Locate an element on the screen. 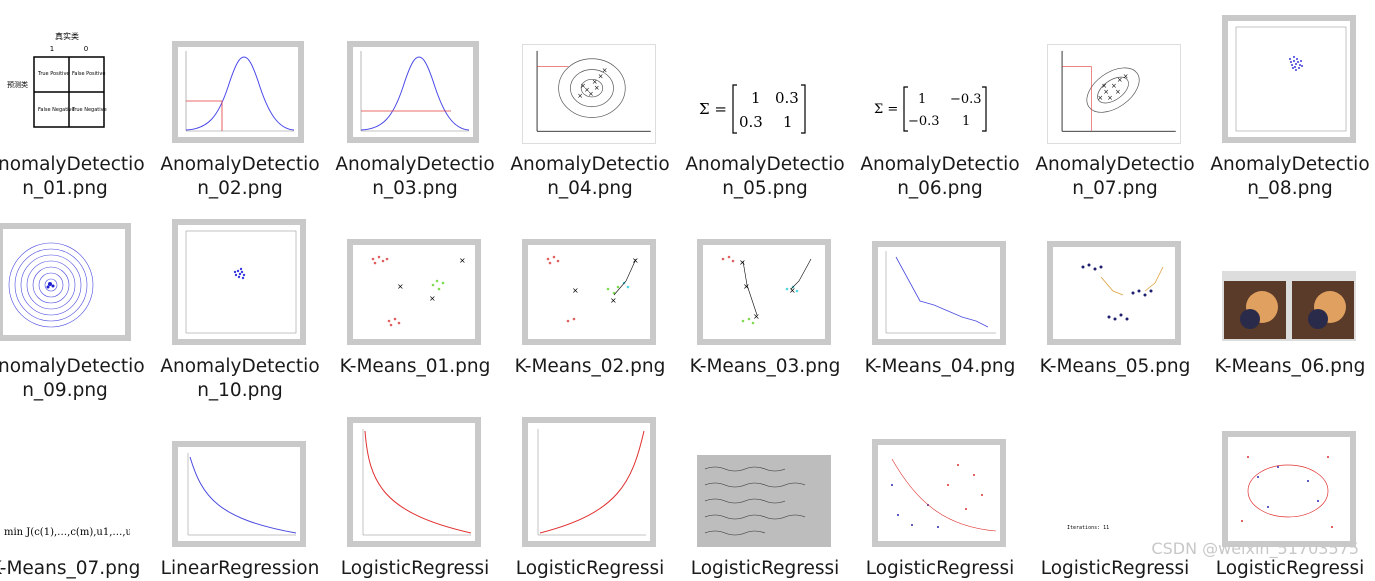 Image resolution: width=1375 pixels, height=581 pixels. file-thumbnail: Σ = 1 0.3 0.3 1 is located at coordinates (765, 87).